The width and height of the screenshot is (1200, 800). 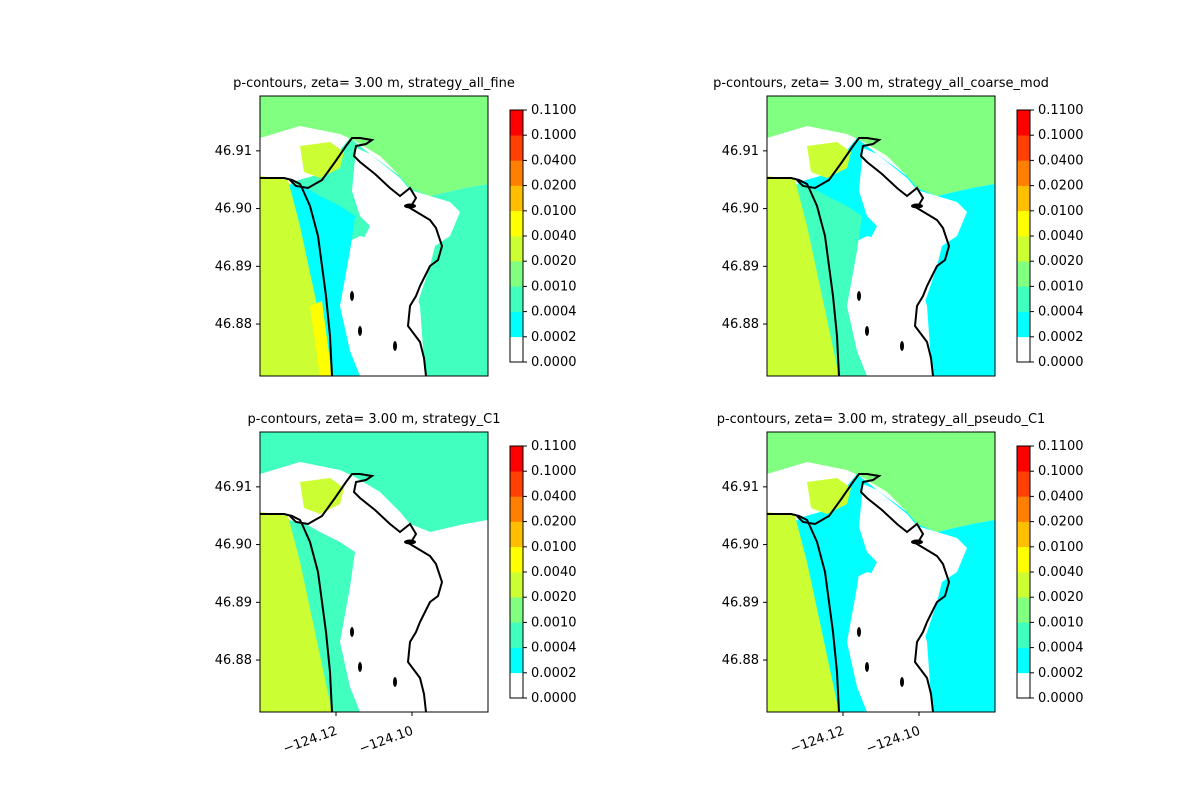 What do you see at coordinates (554, 135) in the screenshot?
I see `colorbar-tick-label: 0.1000` at bounding box center [554, 135].